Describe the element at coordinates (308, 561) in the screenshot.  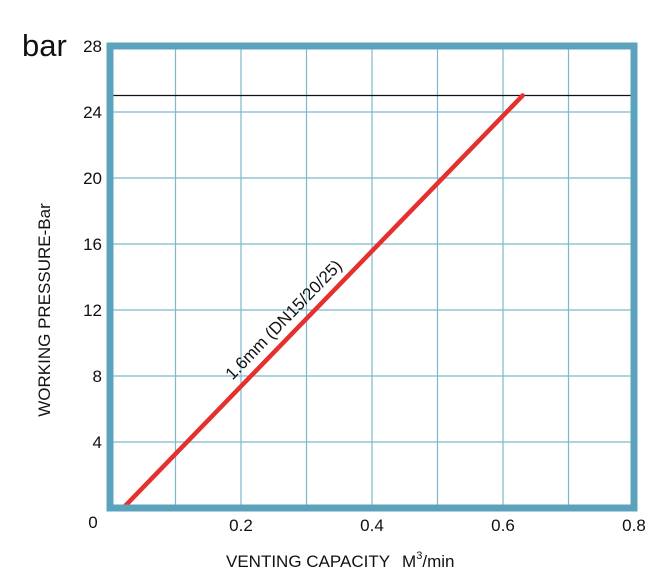
I see `x-axis-label-text: VENTING CAPACITY` at that location.